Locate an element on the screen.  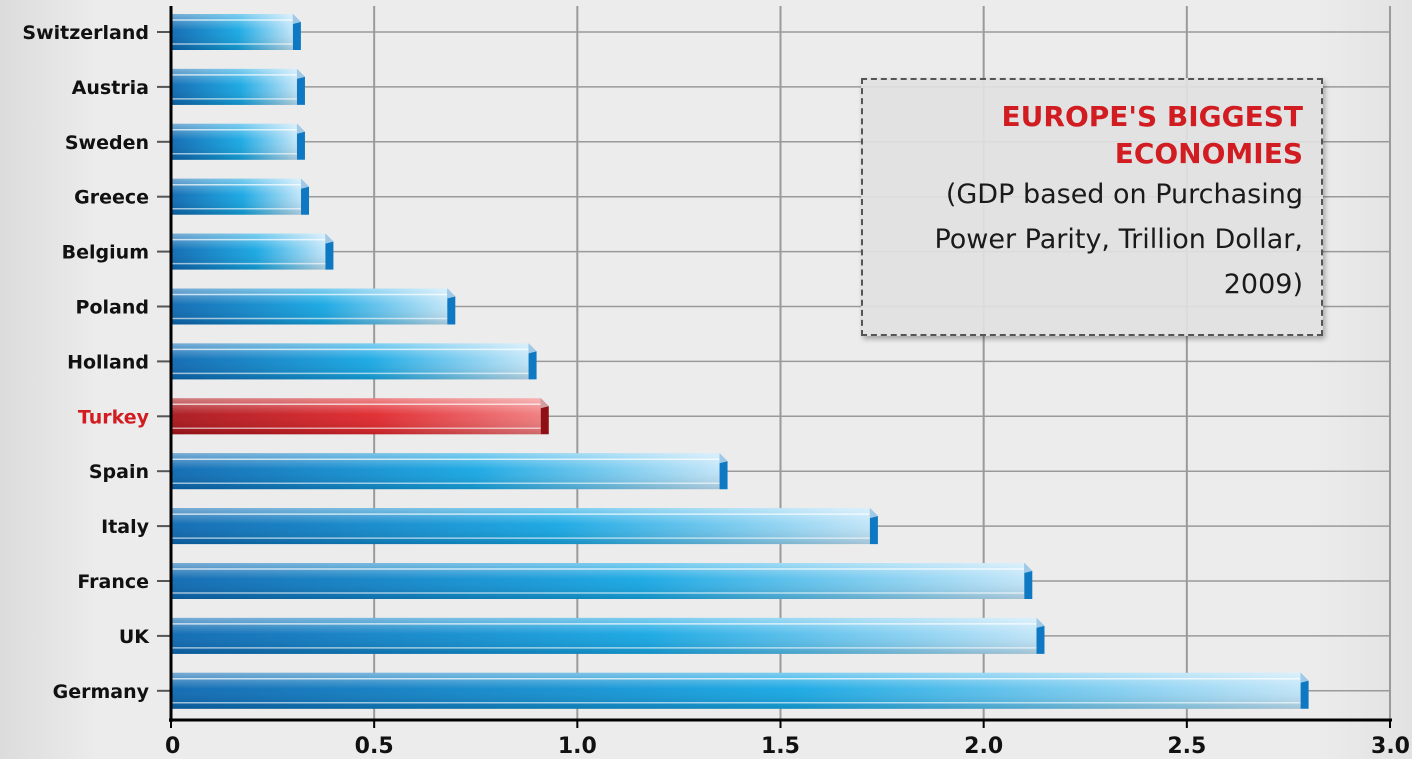
bar-germany is located at coordinates (740, 690).